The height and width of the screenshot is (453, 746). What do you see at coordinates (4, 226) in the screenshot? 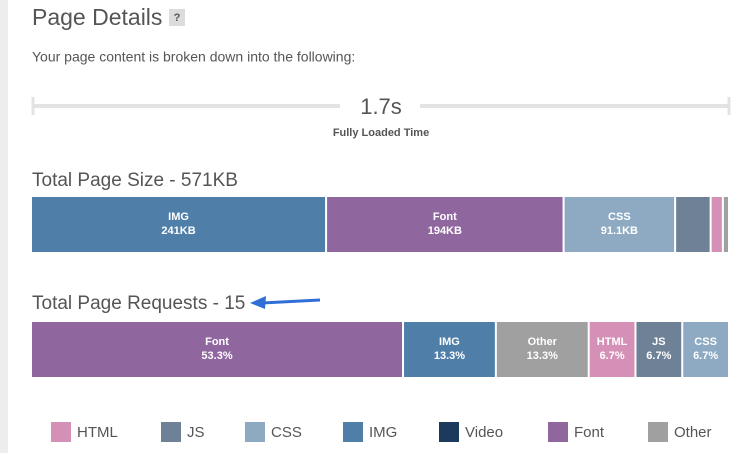
I see `side-strip` at bounding box center [4, 226].